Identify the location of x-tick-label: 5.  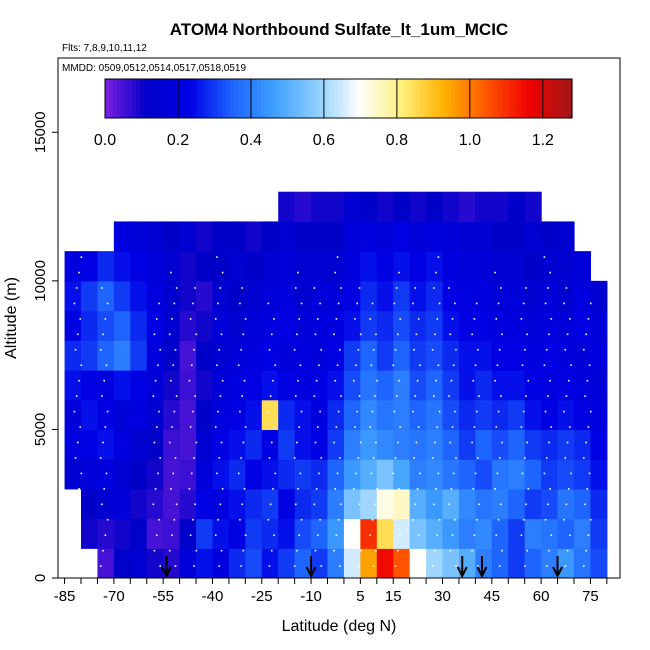
(360, 596).